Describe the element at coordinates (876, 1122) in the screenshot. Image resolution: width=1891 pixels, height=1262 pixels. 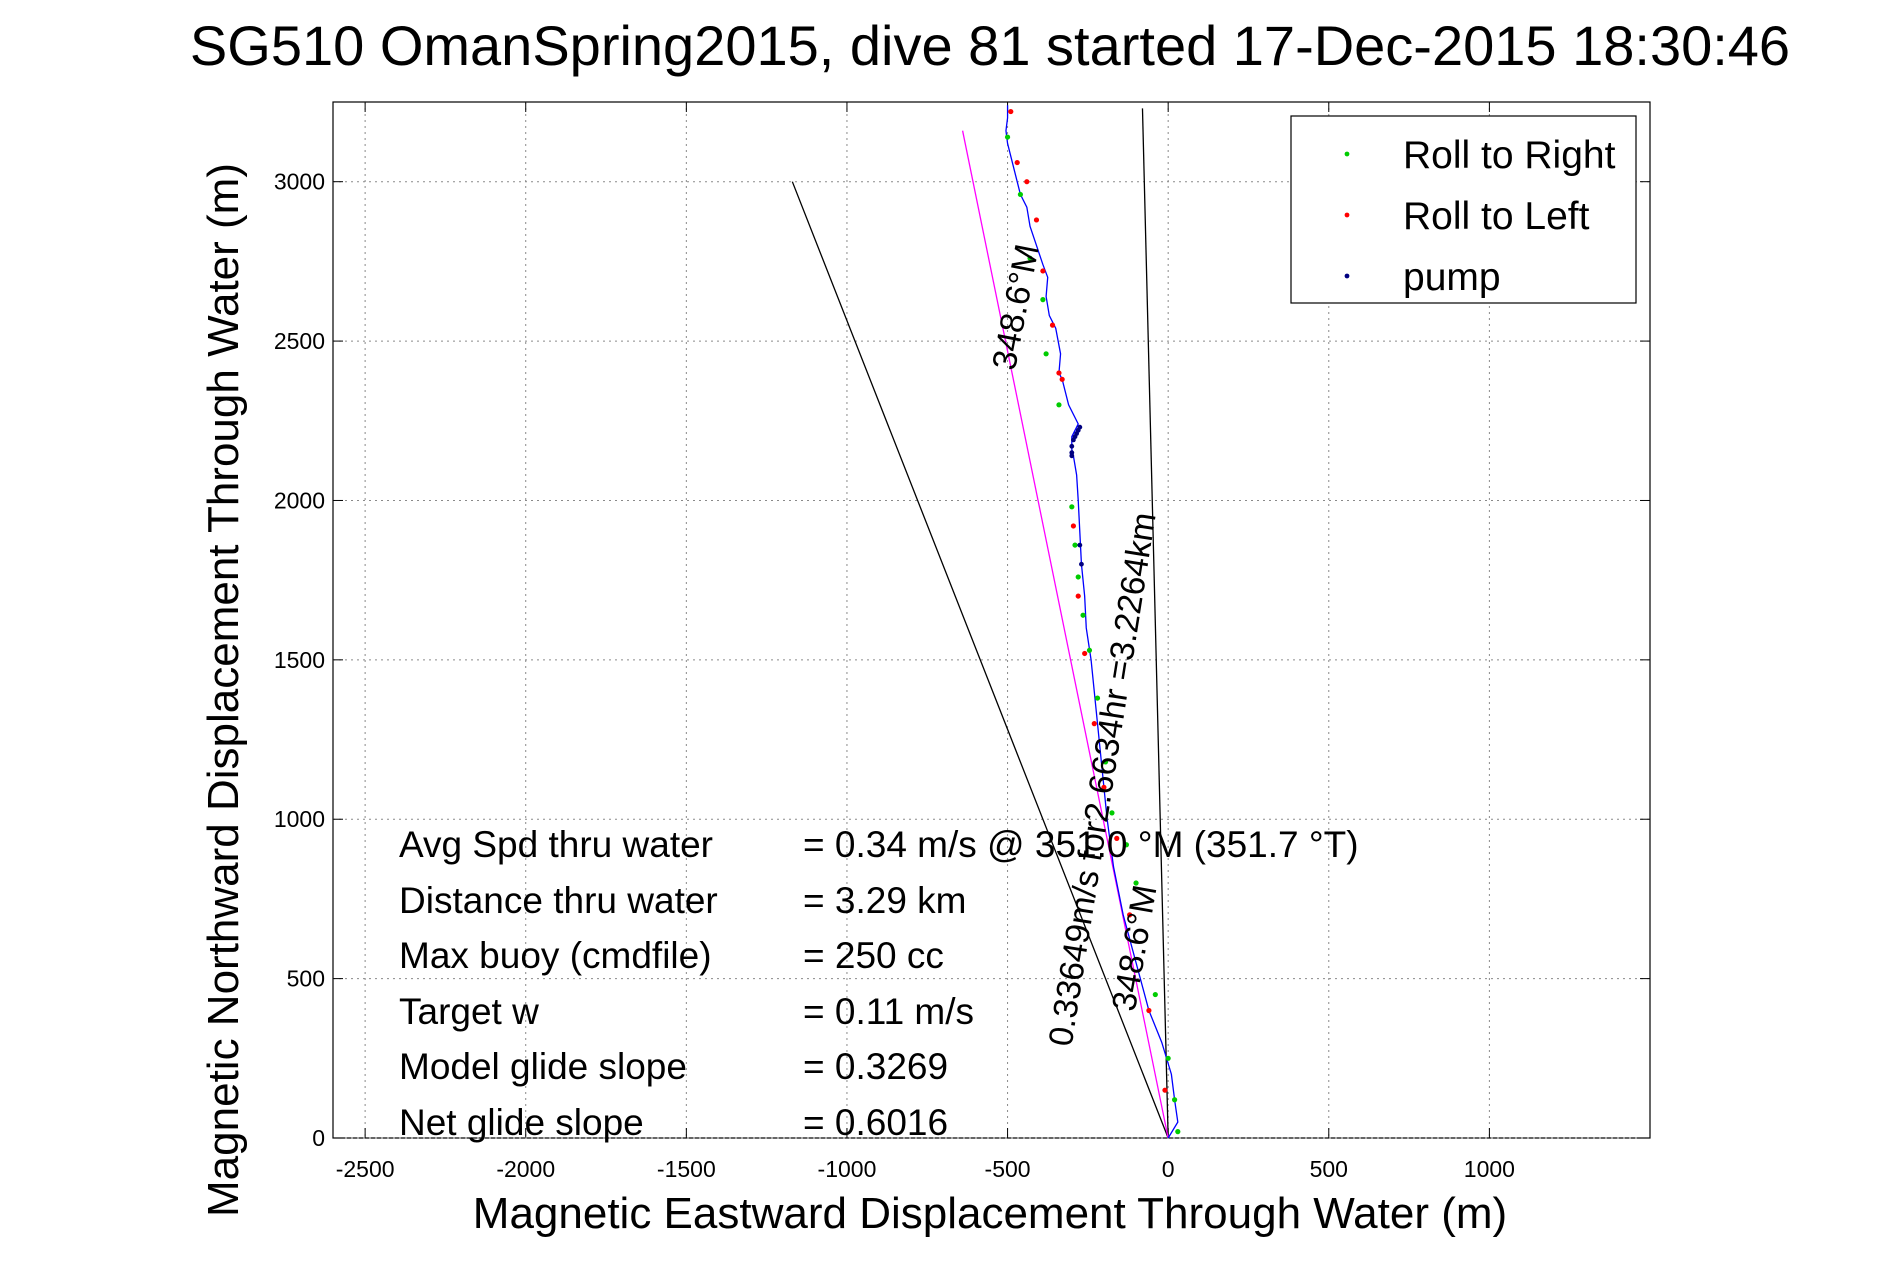
I see `stat-net-glide-value: = 0.6016` at that location.